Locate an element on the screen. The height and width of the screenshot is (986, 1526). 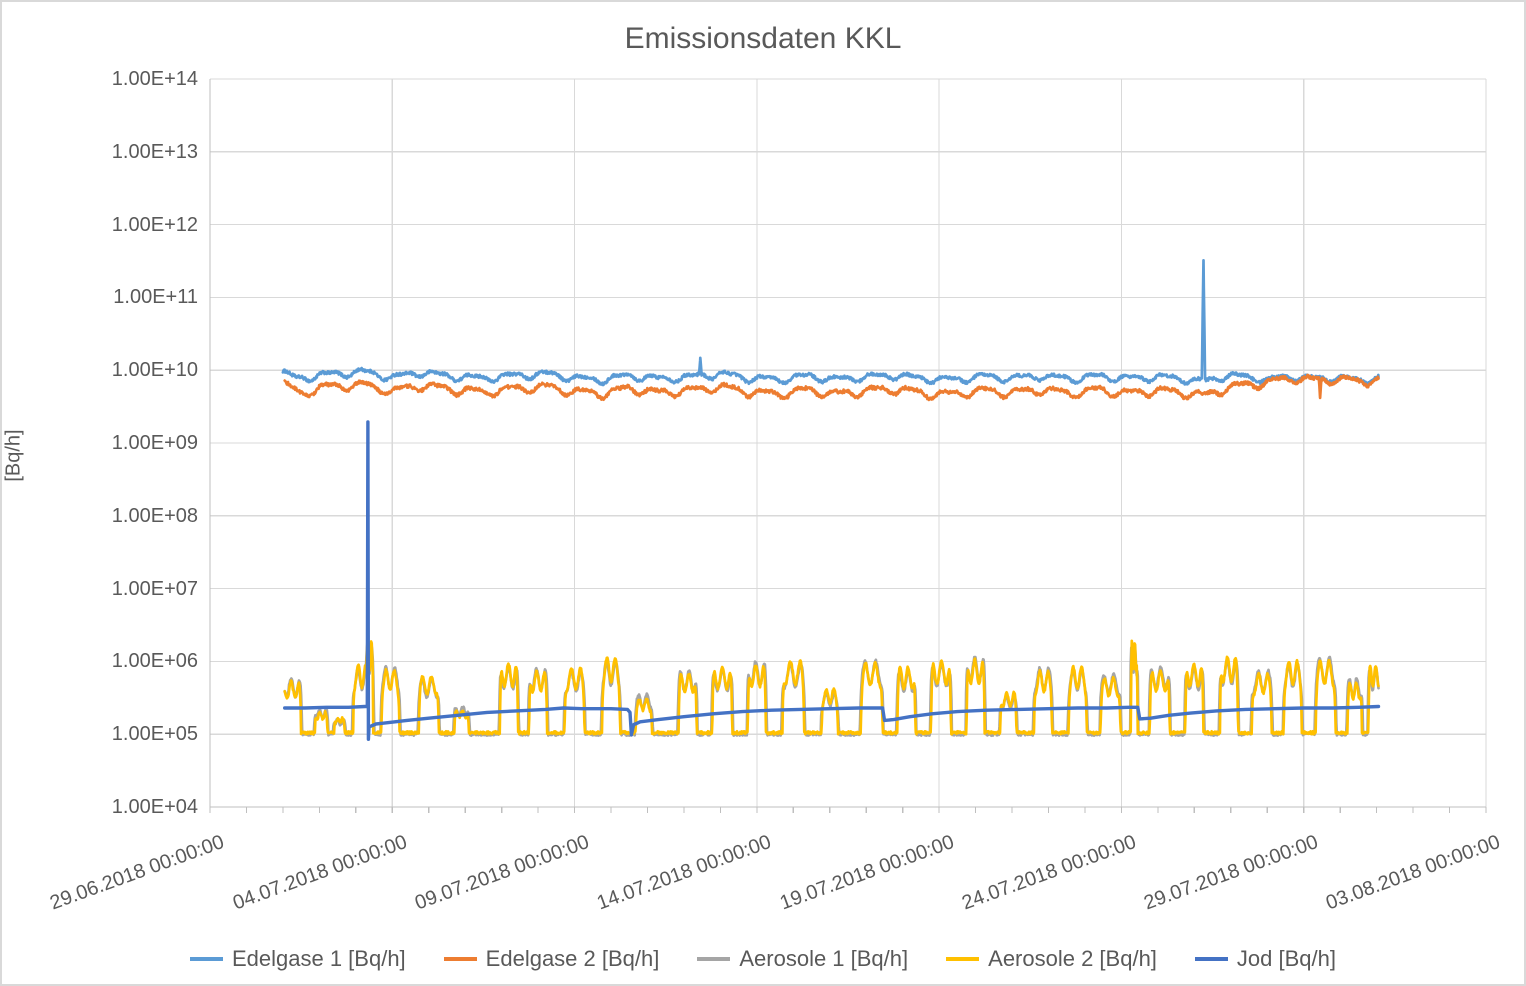
x-axis-tick-marks is located at coordinates (848, 810).